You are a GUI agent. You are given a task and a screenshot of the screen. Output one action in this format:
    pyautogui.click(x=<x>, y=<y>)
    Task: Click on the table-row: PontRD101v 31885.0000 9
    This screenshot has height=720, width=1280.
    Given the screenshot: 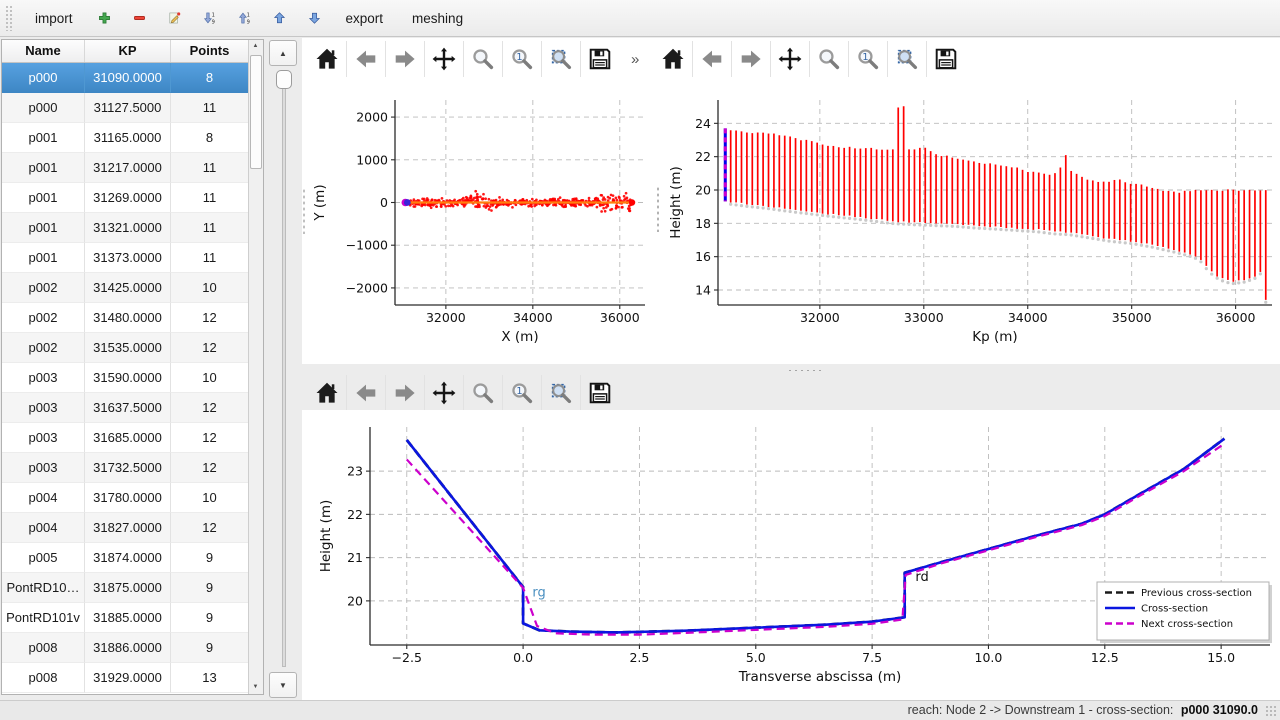 What is the action you would take?
    pyautogui.click(x=132, y=618)
    